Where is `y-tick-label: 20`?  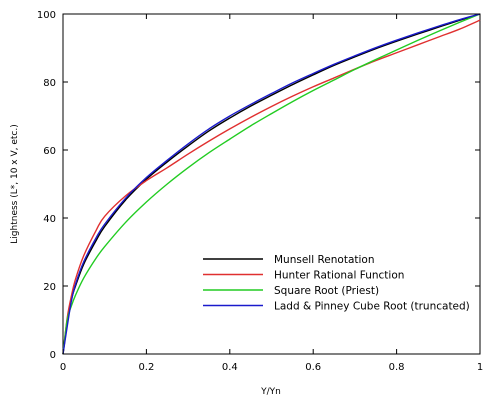
y-tick-label: 20 is located at coordinates (49, 287).